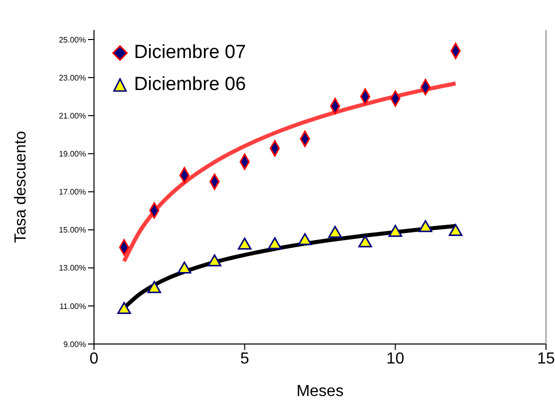 The height and width of the screenshot is (412, 555). I want to click on y-axis-title: Tasa descuento, so click(21, 187).